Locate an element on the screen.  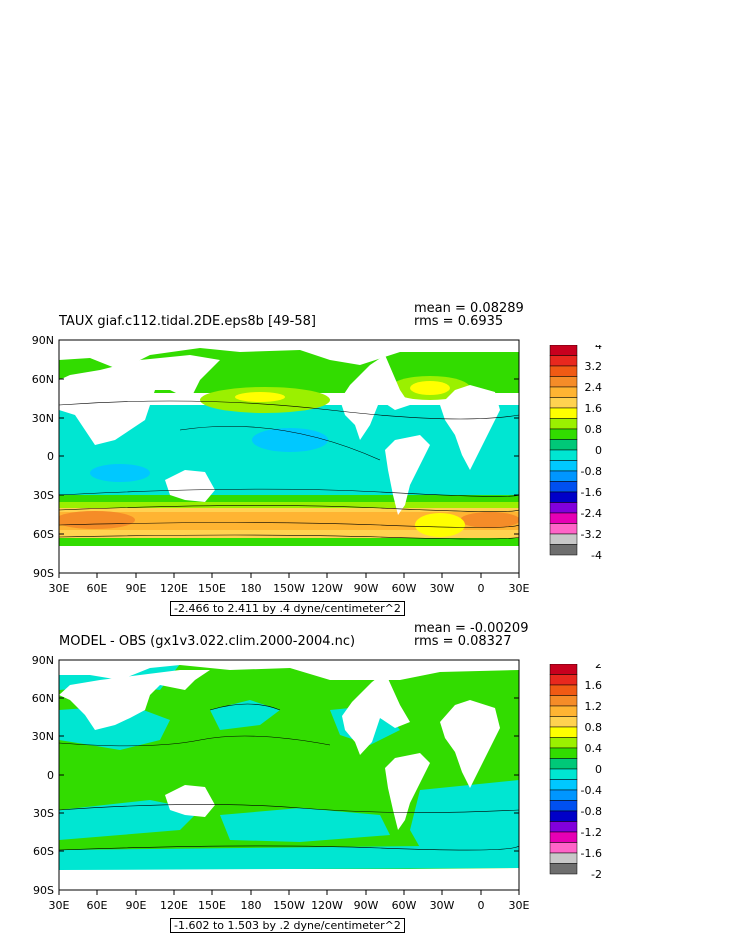
colorbar-label: 0.4 is located at coordinates (594, 748).